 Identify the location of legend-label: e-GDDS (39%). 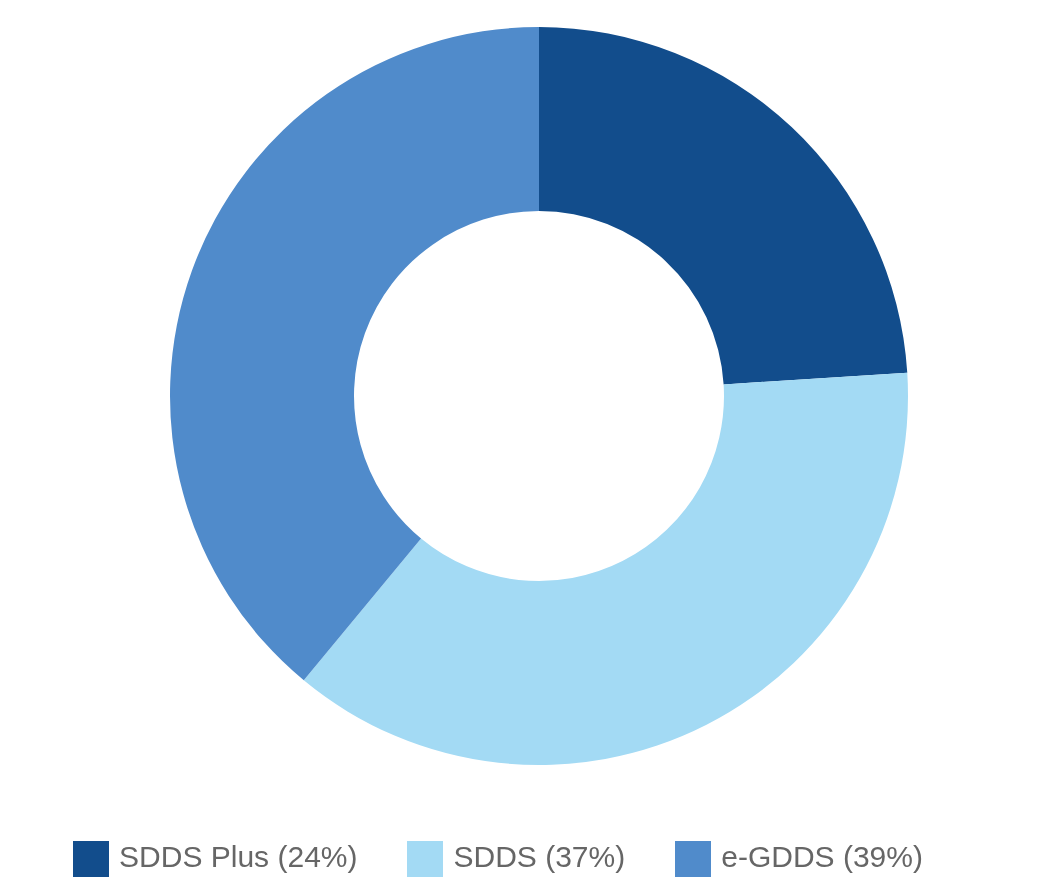
(822, 856).